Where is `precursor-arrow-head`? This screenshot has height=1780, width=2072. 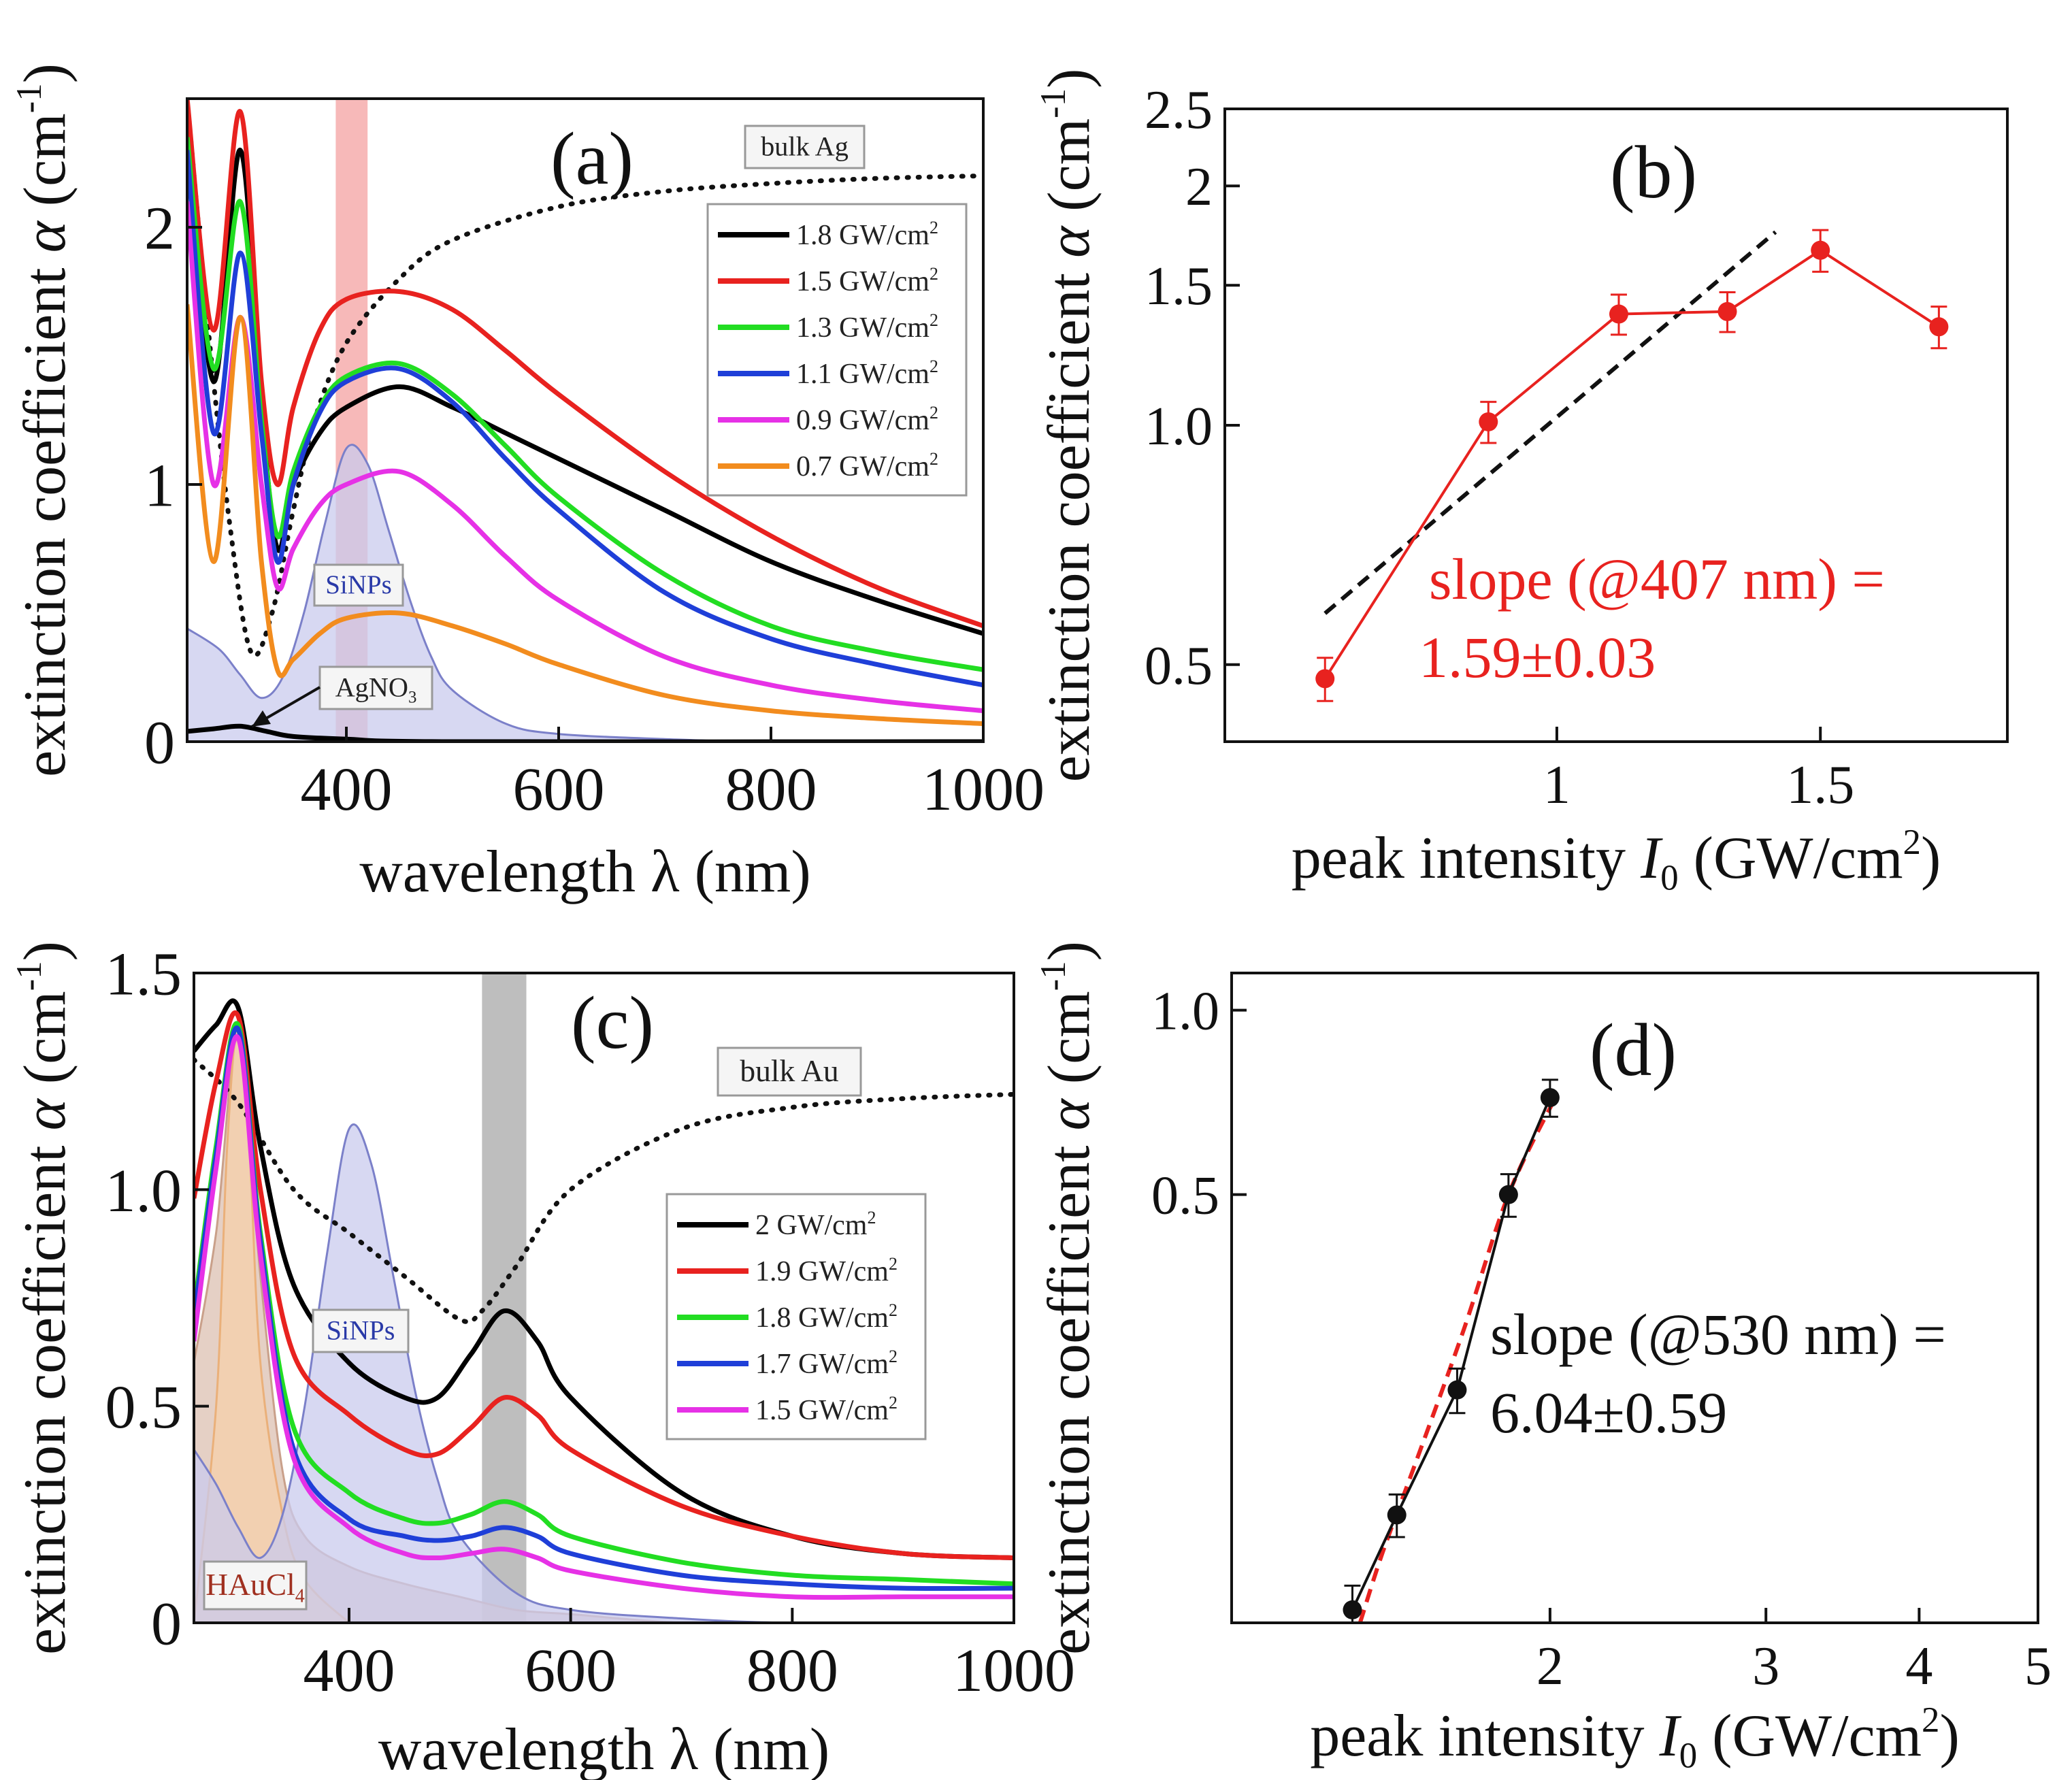
precursor-arrow-head is located at coordinates (261, 718).